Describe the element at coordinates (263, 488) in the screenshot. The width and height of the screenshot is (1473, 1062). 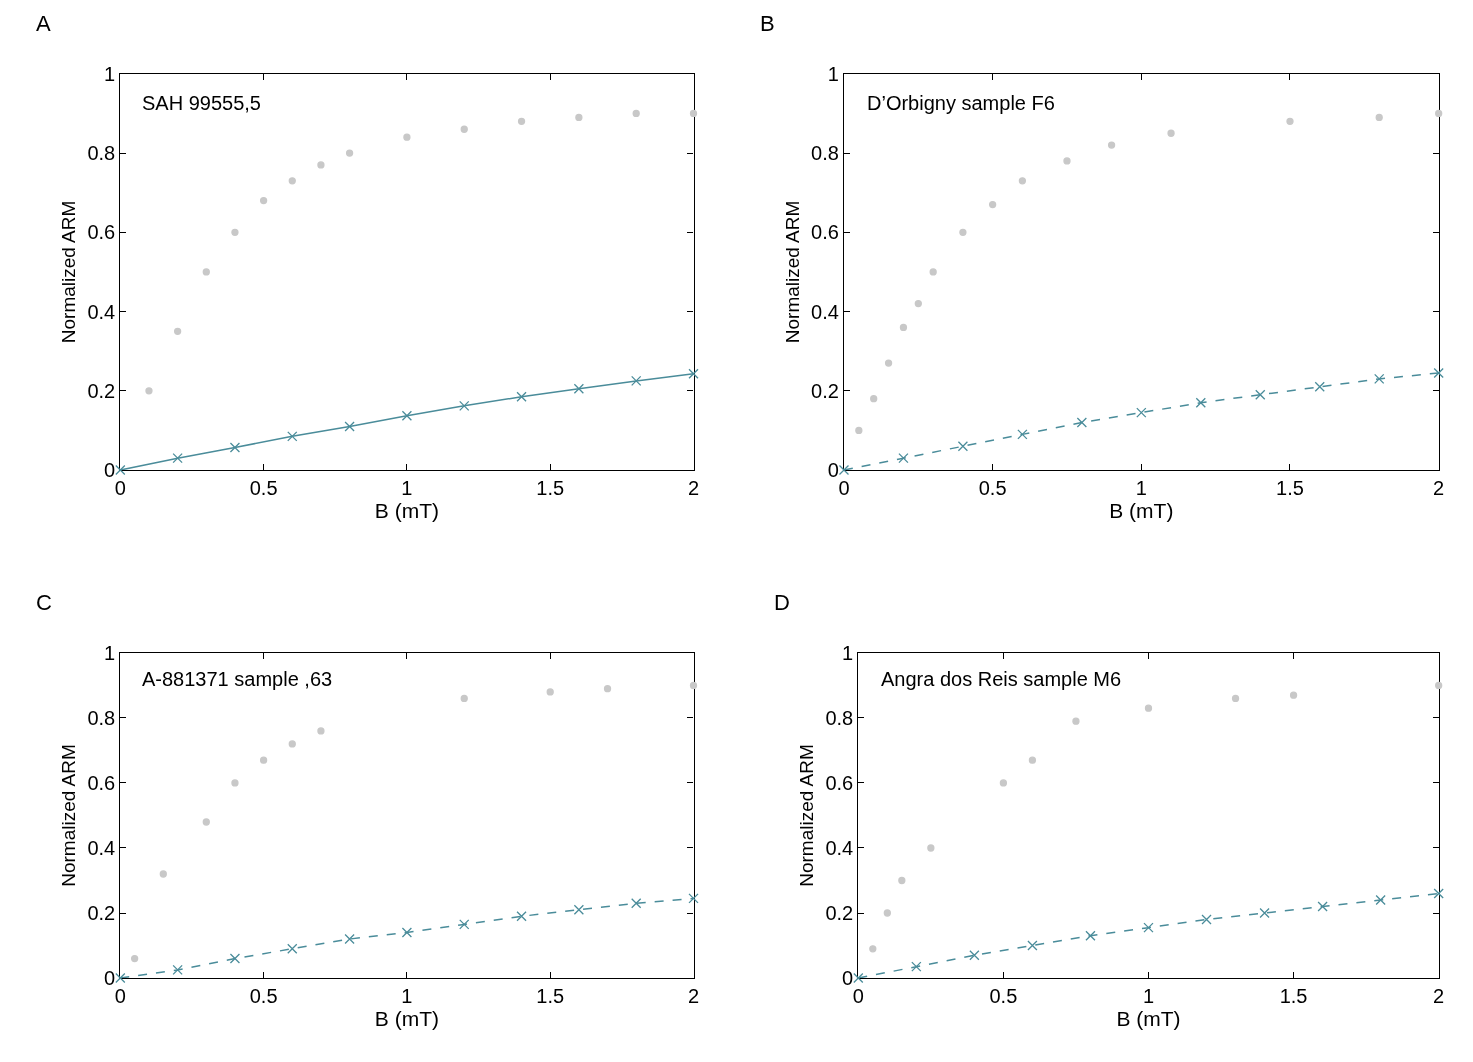
I see `x-tick-label: 0.5` at that location.